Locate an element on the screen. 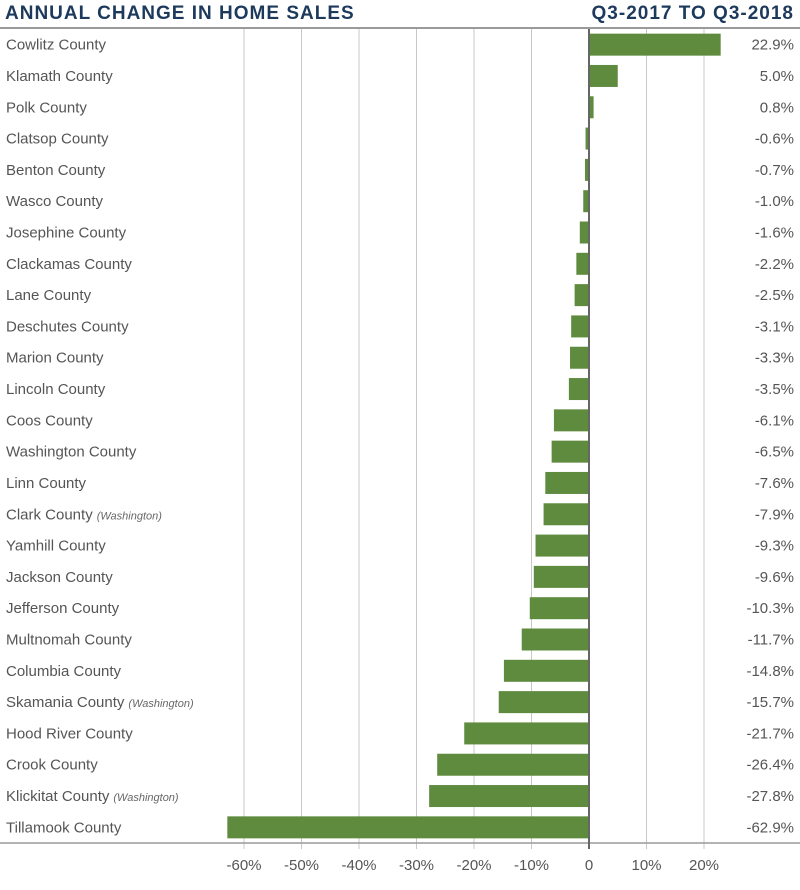  value-label: -0.7% is located at coordinates (774, 170).